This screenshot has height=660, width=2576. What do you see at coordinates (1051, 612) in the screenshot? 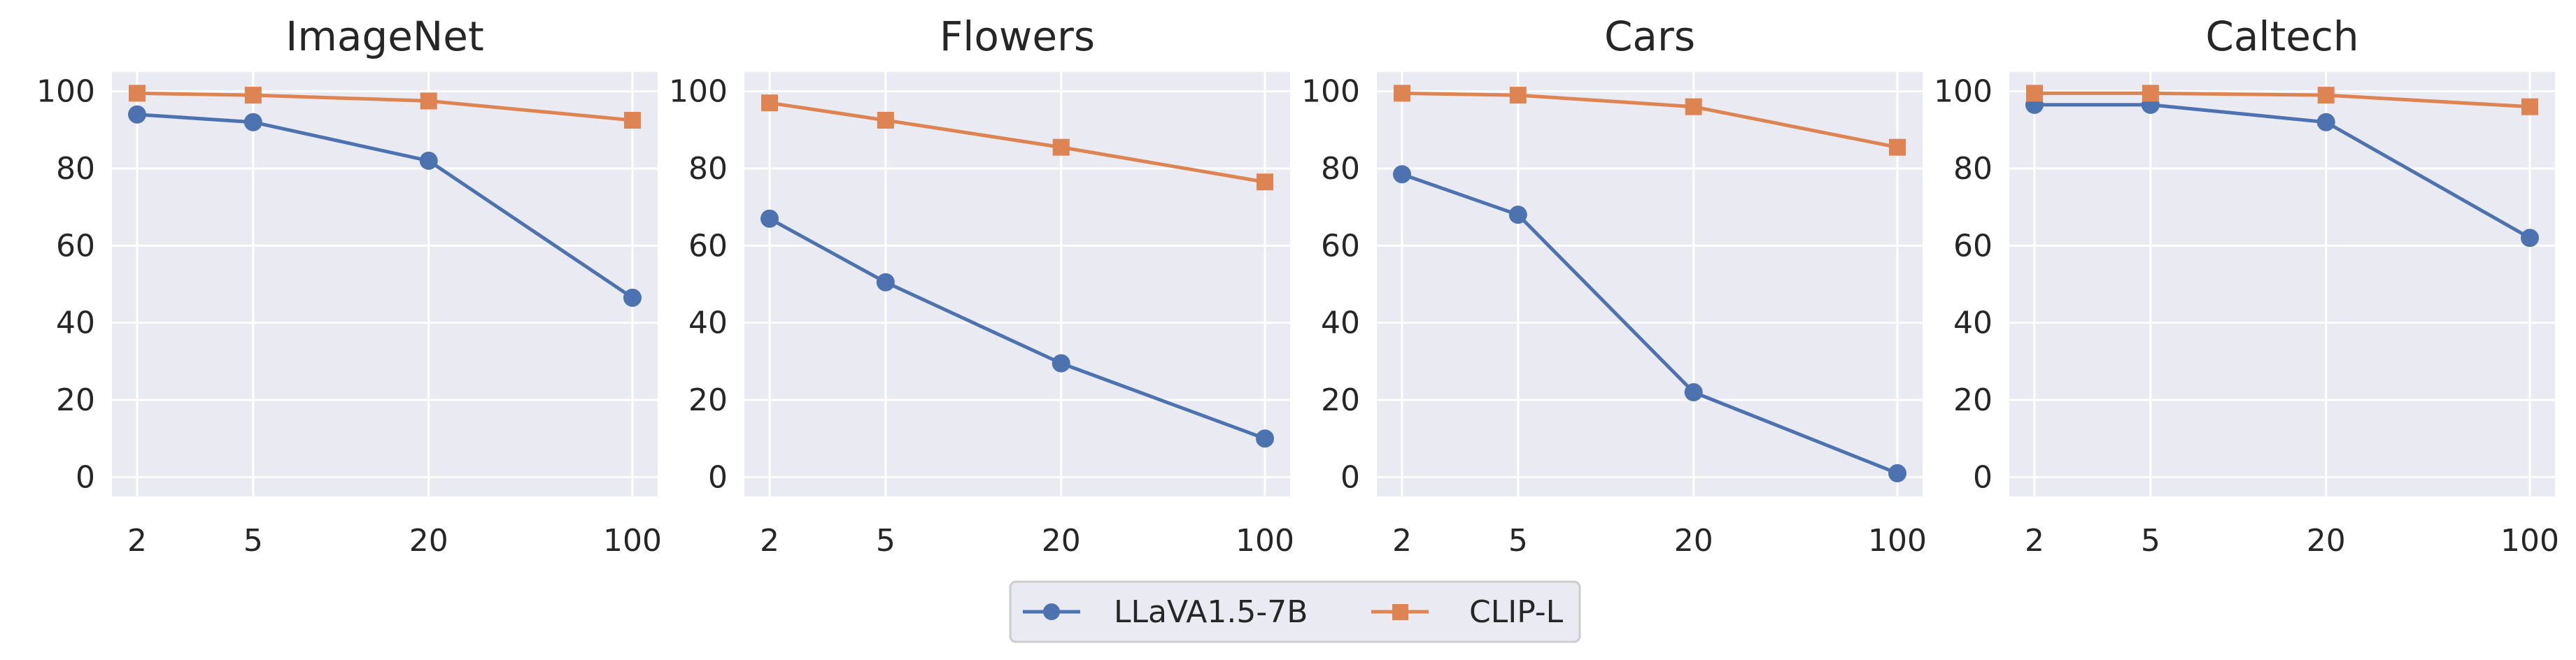
I see `legend-marker-llava` at bounding box center [1051, 612].